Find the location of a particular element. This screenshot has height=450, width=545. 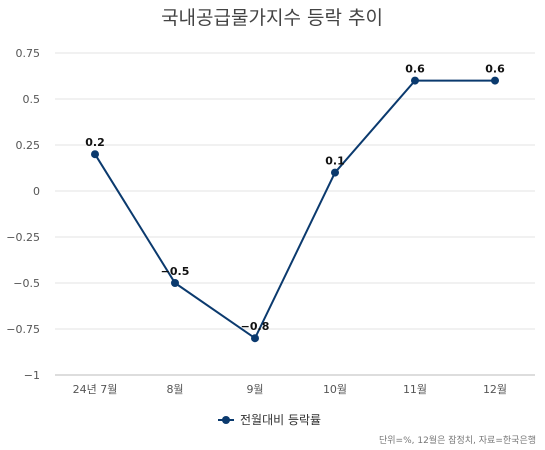

x-axis: 24년 7월 8월 9월 10월 11월 12월 is located at coordinates (290, 389).